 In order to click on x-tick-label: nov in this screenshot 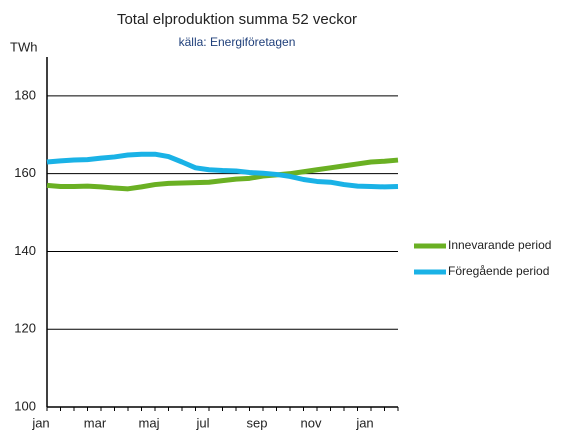, I will do `click(311, 422)`.